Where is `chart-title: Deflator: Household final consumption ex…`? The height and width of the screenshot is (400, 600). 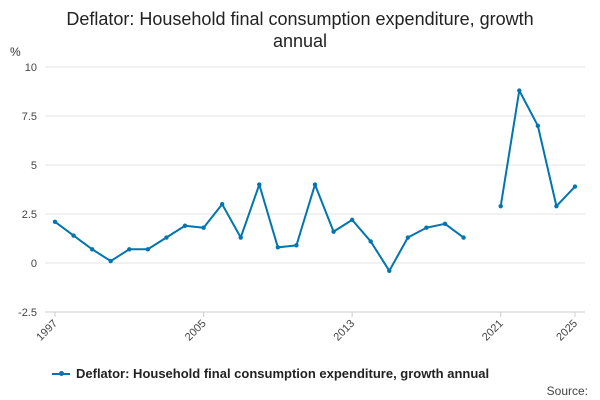
chart-title: Deflator: Household final consumption ex… is located at coordinates (300, 30).